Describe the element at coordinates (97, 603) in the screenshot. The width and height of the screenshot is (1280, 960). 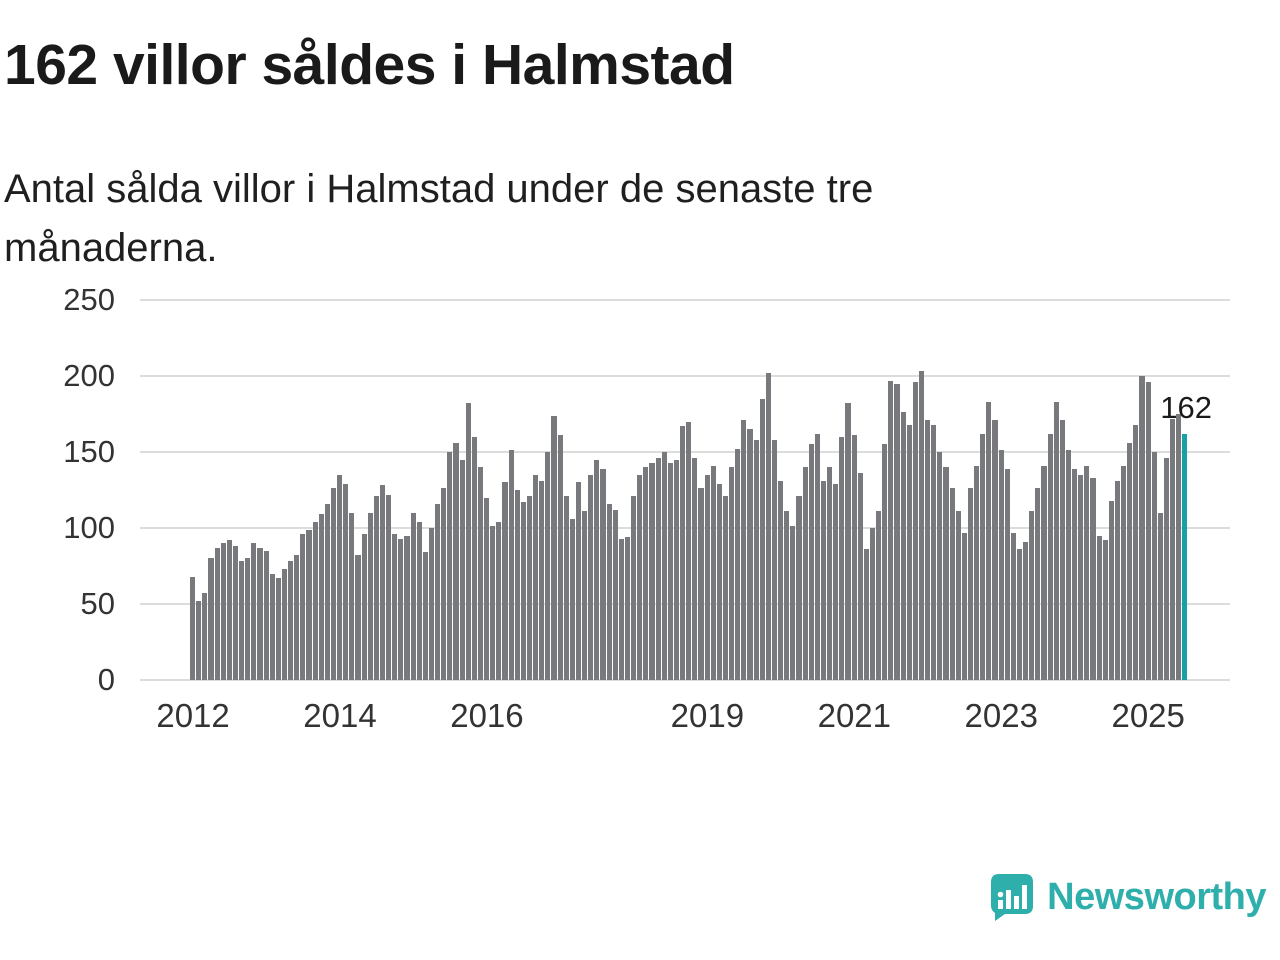
I see `y-axis-label: 50` at that location.